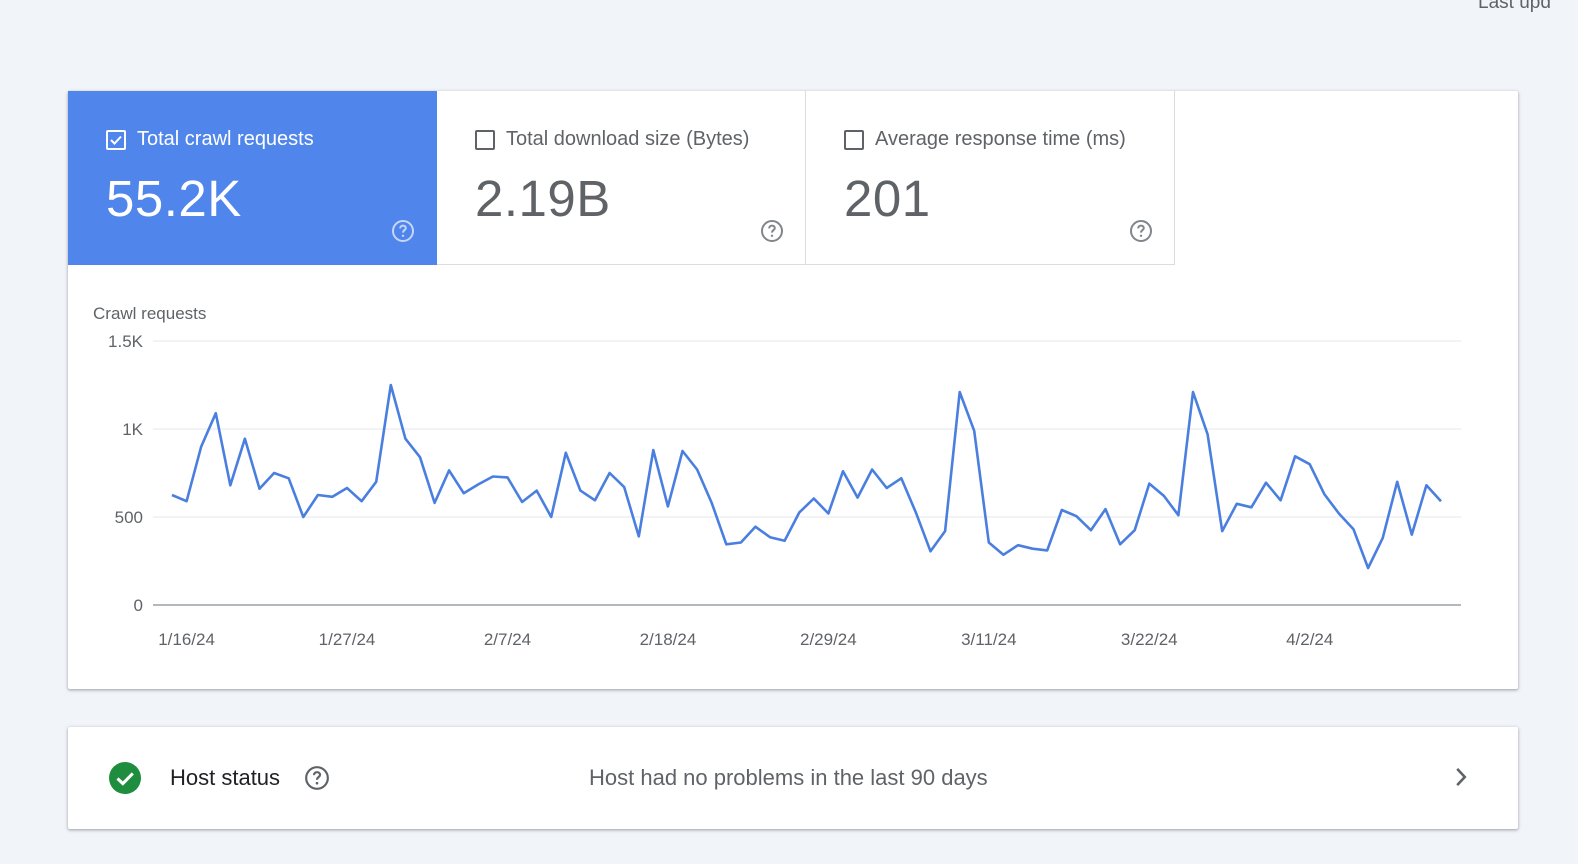  Describe the element at coordinates (887, 198) in the screenshot. I see `tile-value: 201` at that location.